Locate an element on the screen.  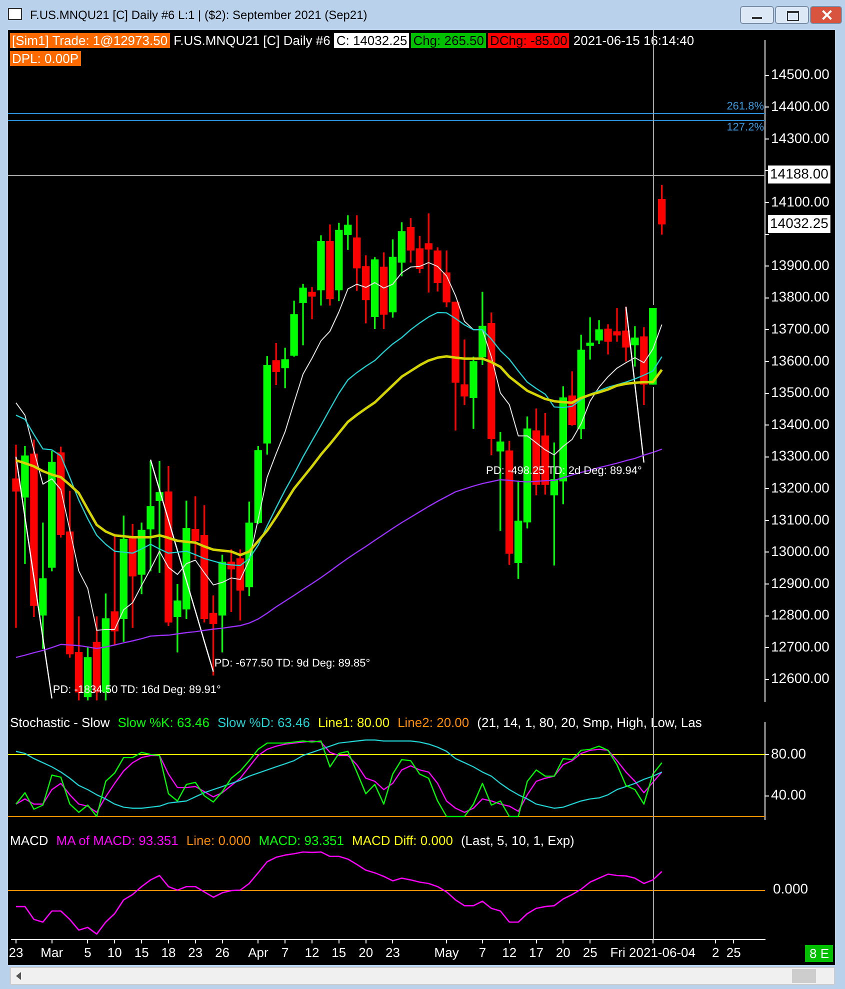
y-tick-label: 13800.00 is located at coordinates (800, 296).